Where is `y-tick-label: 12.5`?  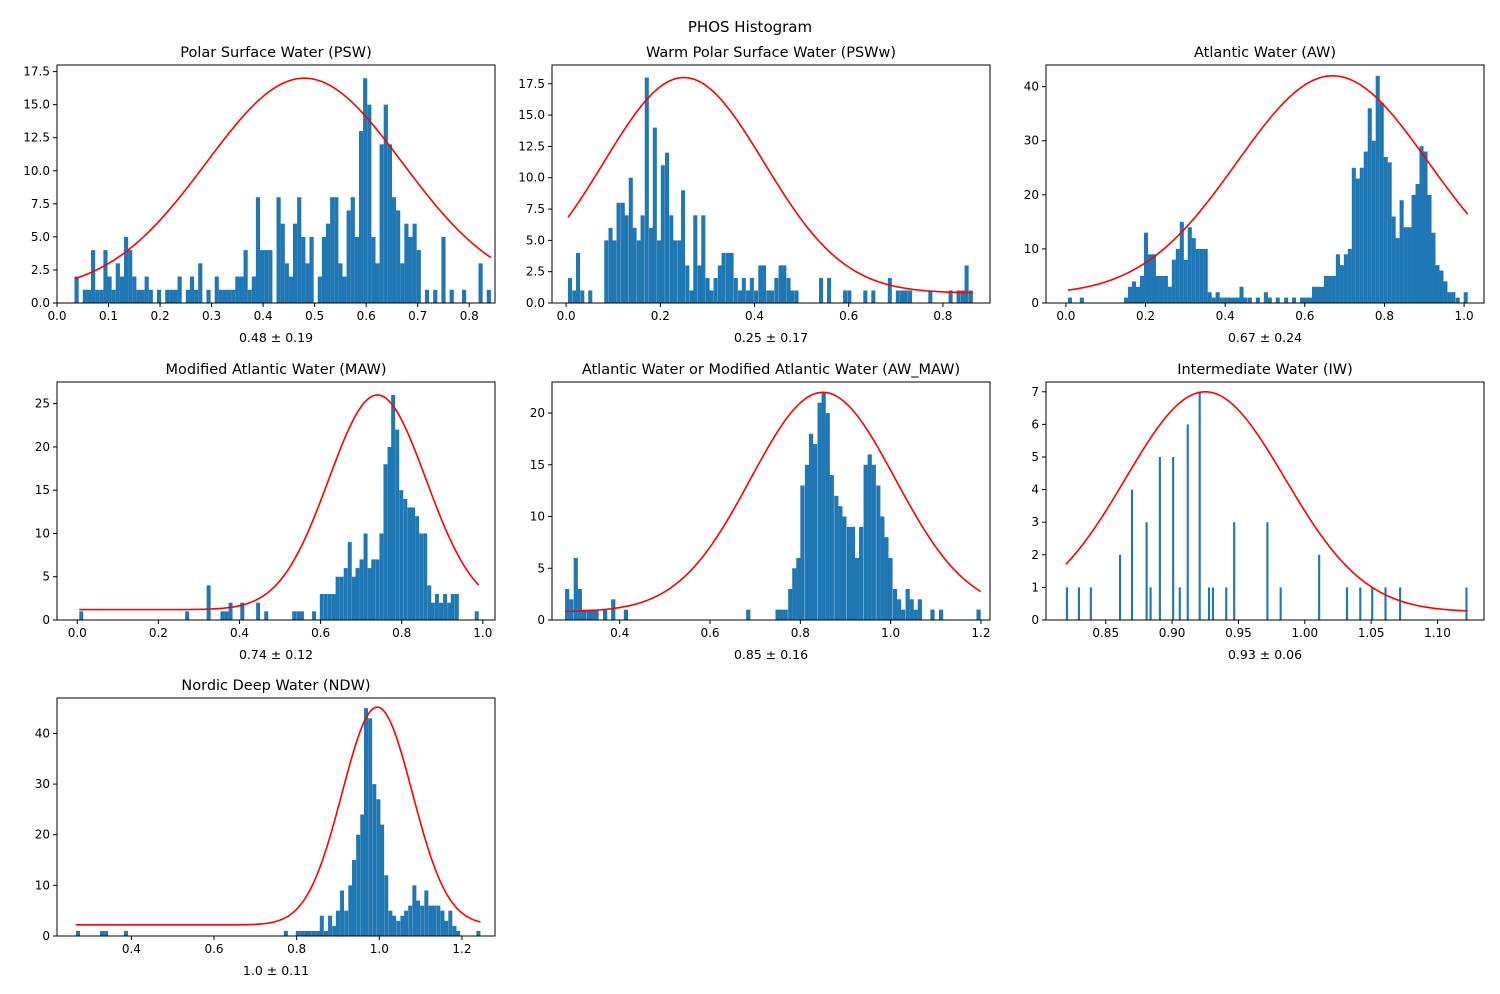
y-tick-label: 12.5 is located at coordinates (36, 138).